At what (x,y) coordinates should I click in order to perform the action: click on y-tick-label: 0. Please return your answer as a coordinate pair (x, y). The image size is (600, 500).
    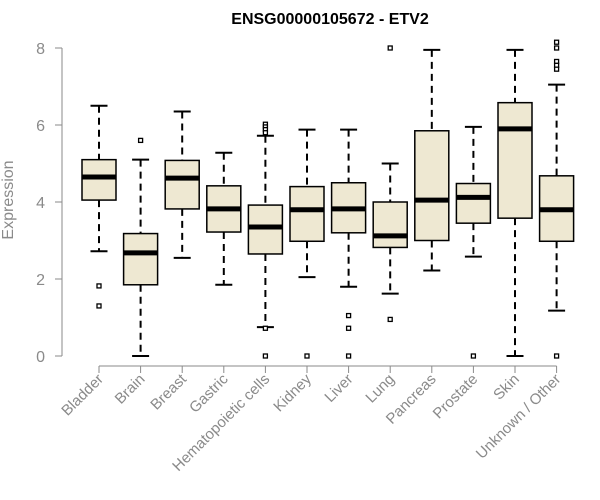
    Looking at the image, I should click on (40, 357).